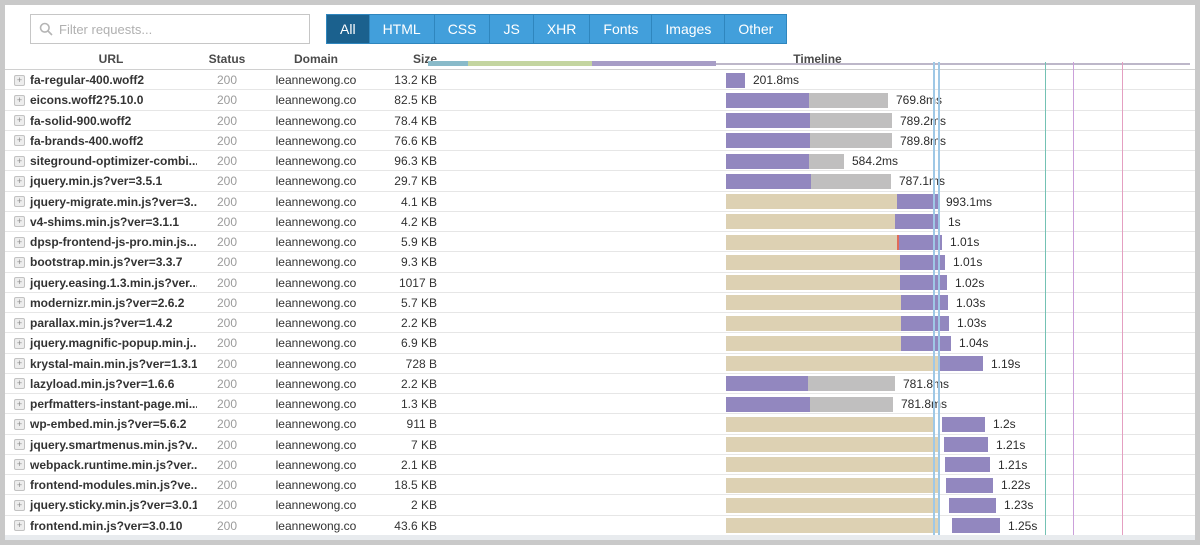 Image resolution: width=1200 pixels, height=545 pixels. I want to click on header-url: URL, so click(111, 59).